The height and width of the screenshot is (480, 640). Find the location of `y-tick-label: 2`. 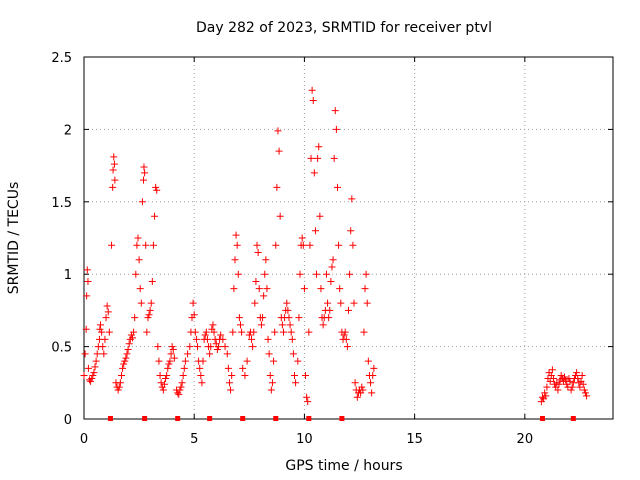

y-tick-label: 2 is located at coordinates (68, 130).